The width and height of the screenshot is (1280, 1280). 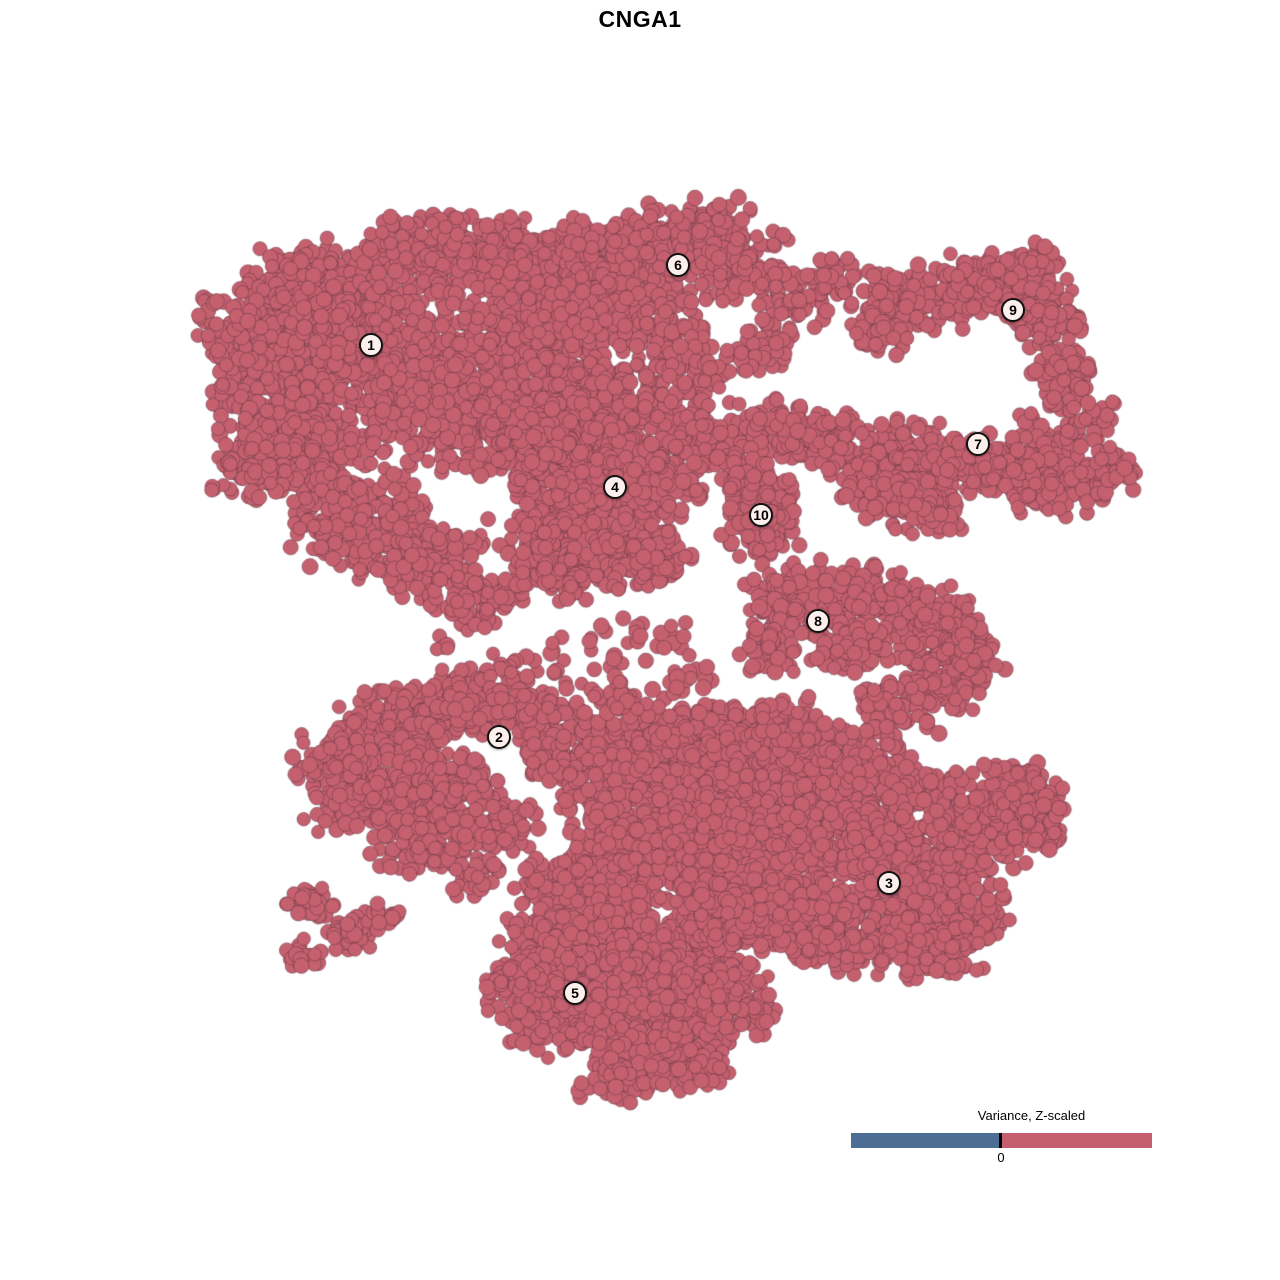 I want to click on cluster-label-8: 8, so click(x=818, y=621).